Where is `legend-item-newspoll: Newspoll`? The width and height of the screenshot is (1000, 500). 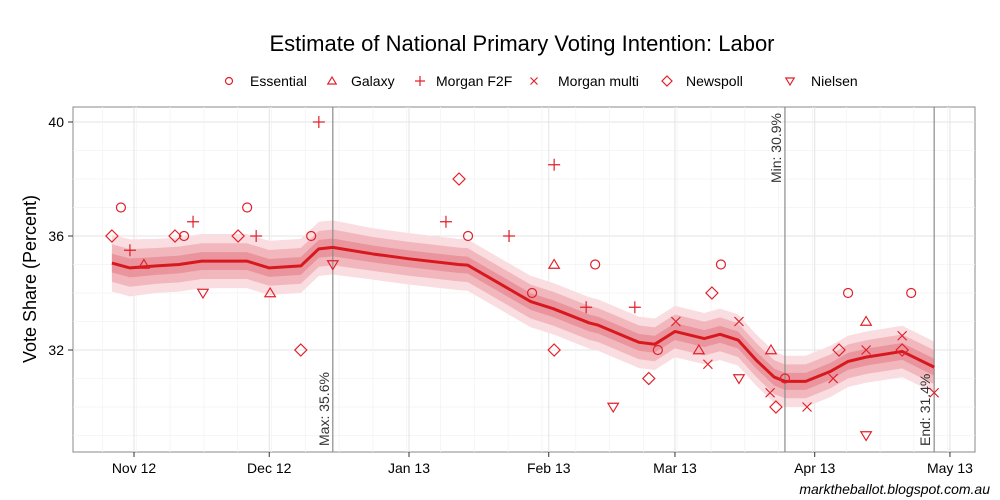
legend-item-newspoll: Newspoll is located at coordinates (702, 81).